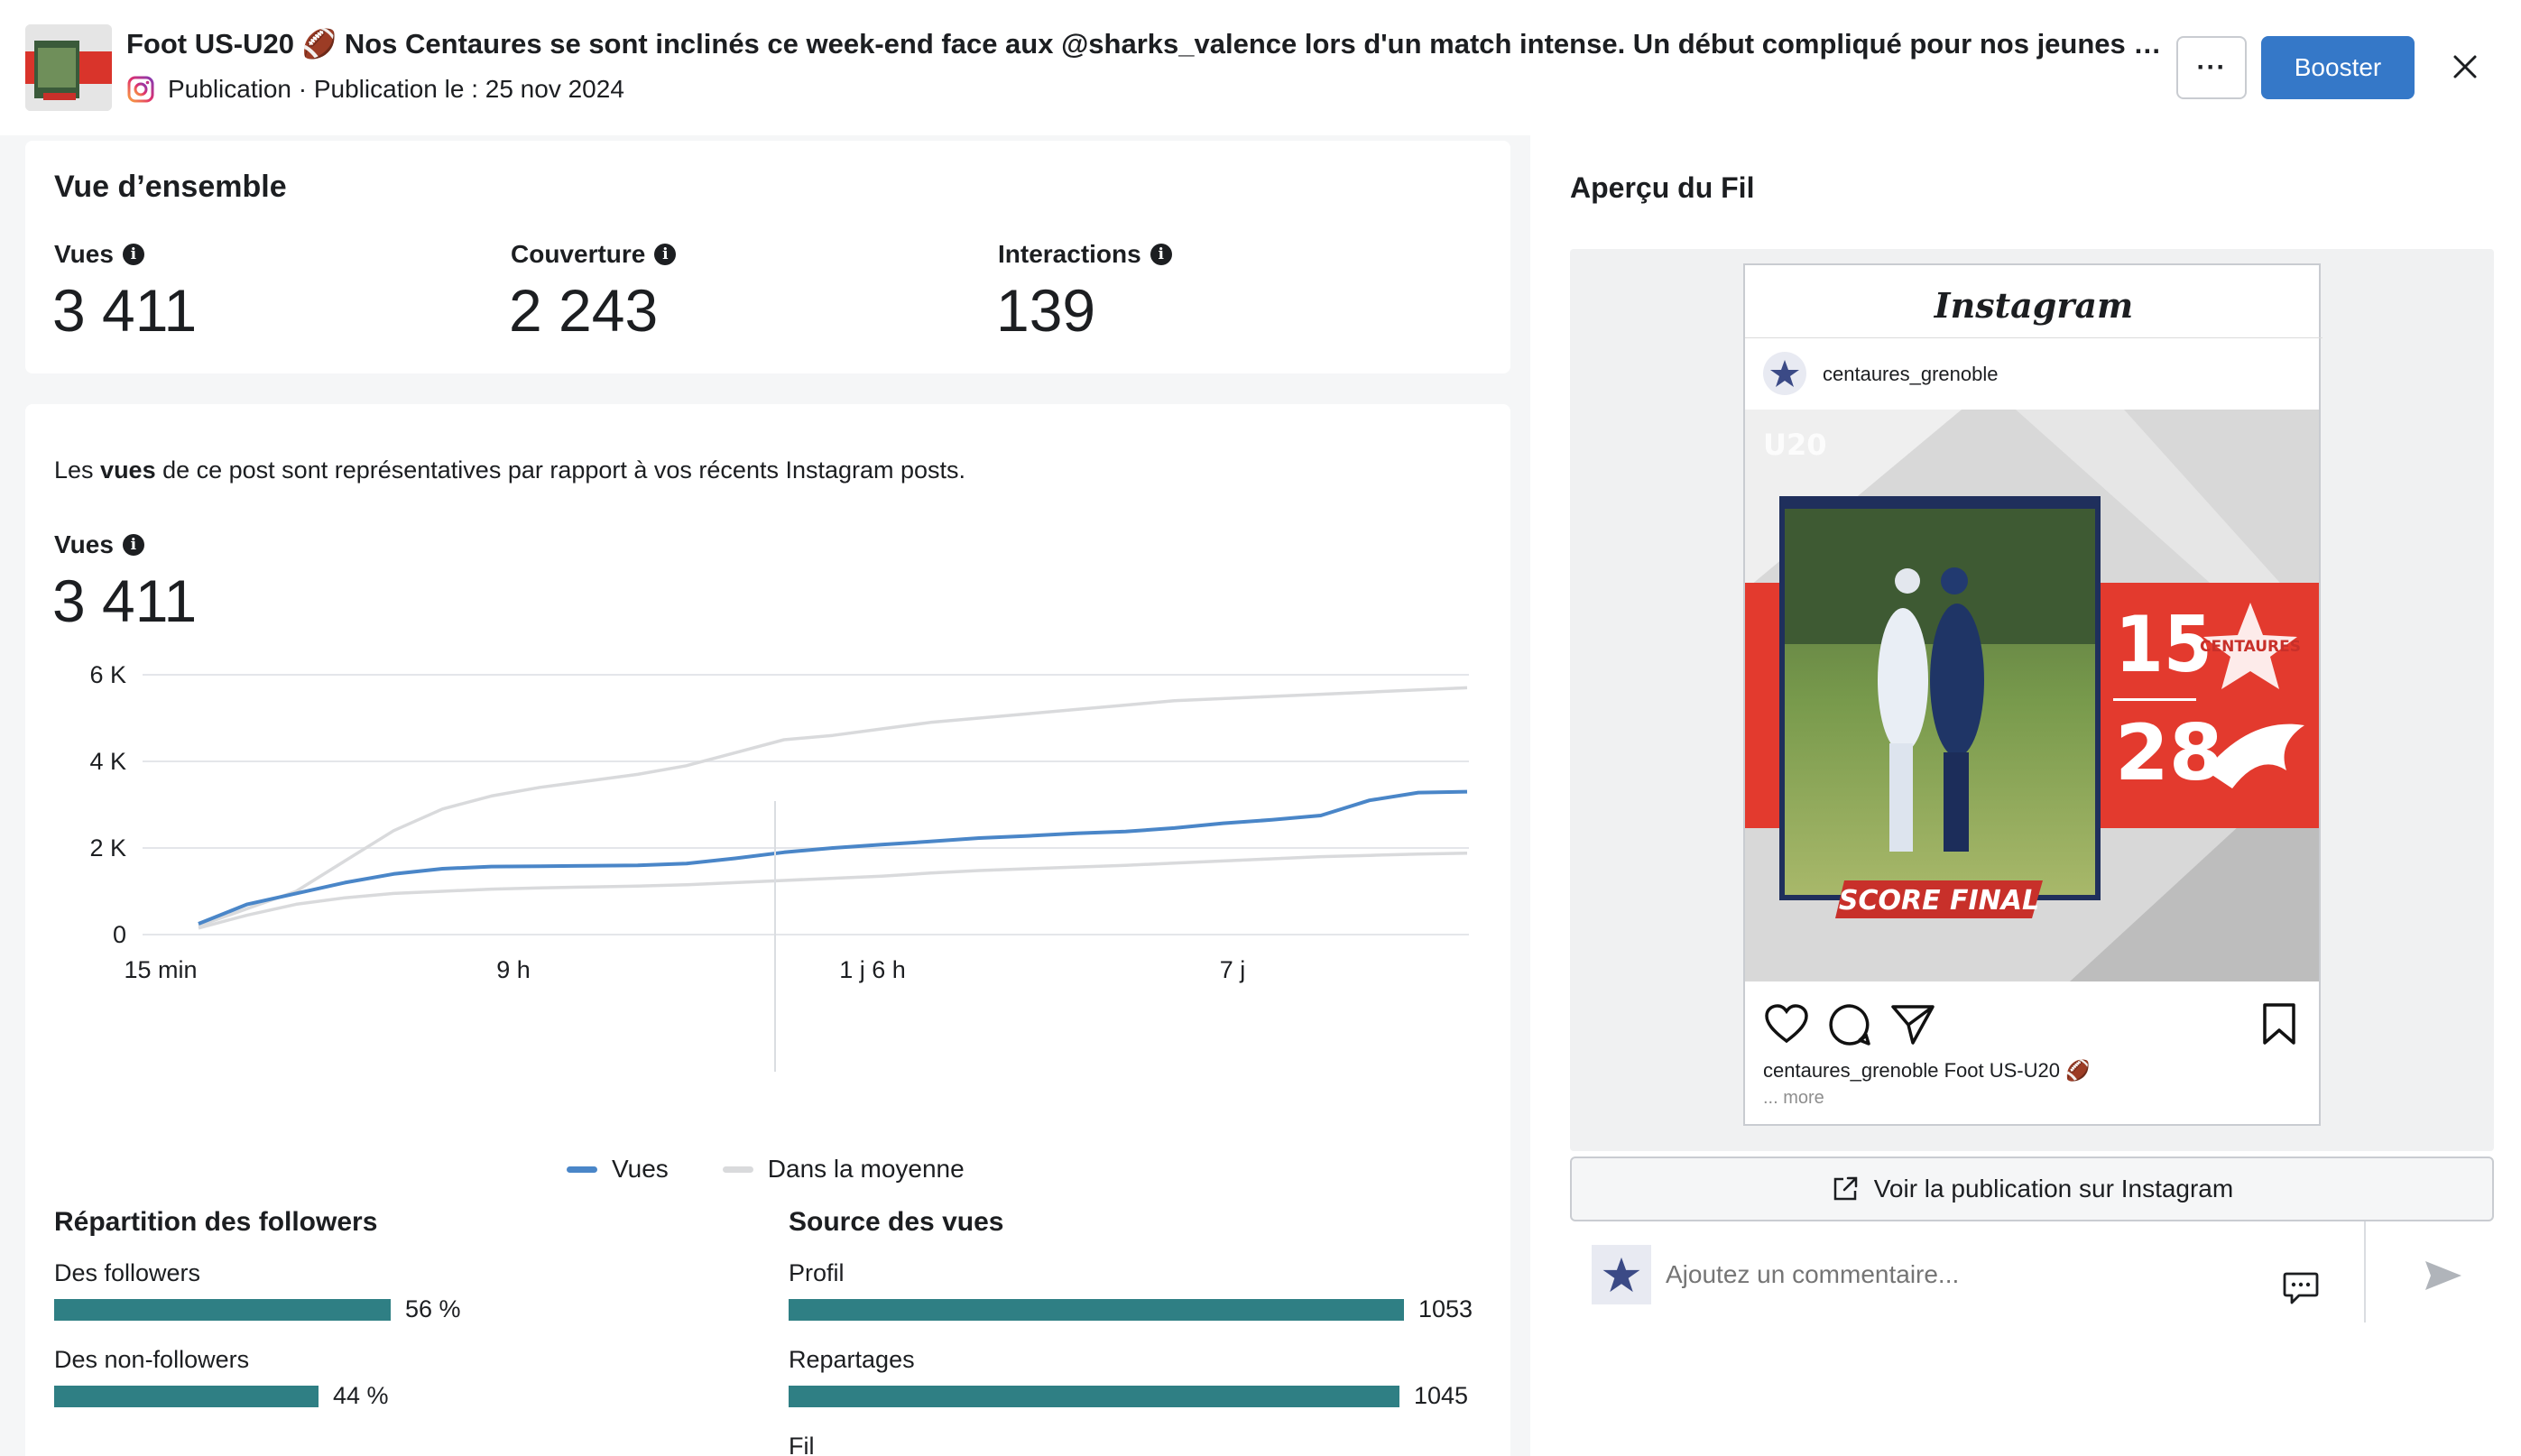  What do you see at coordinates (68, 67) in the screenshot?
I see `post-thumbnail` at bounding box center [68, 67].